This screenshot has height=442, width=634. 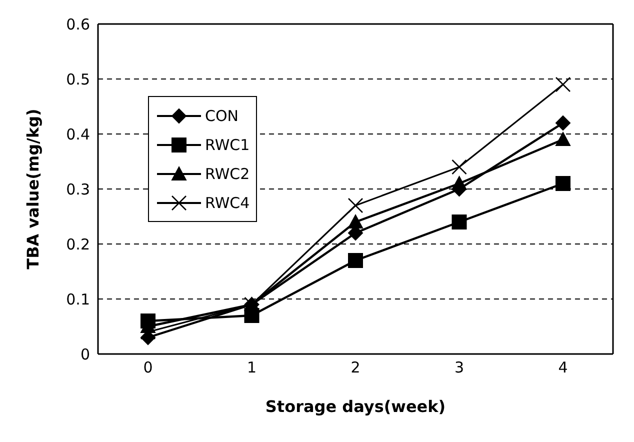 What do you see at coordinates (227, 145) in the screenshot?
I see `legend-label: RWC1` at bounding box center [227, 145].